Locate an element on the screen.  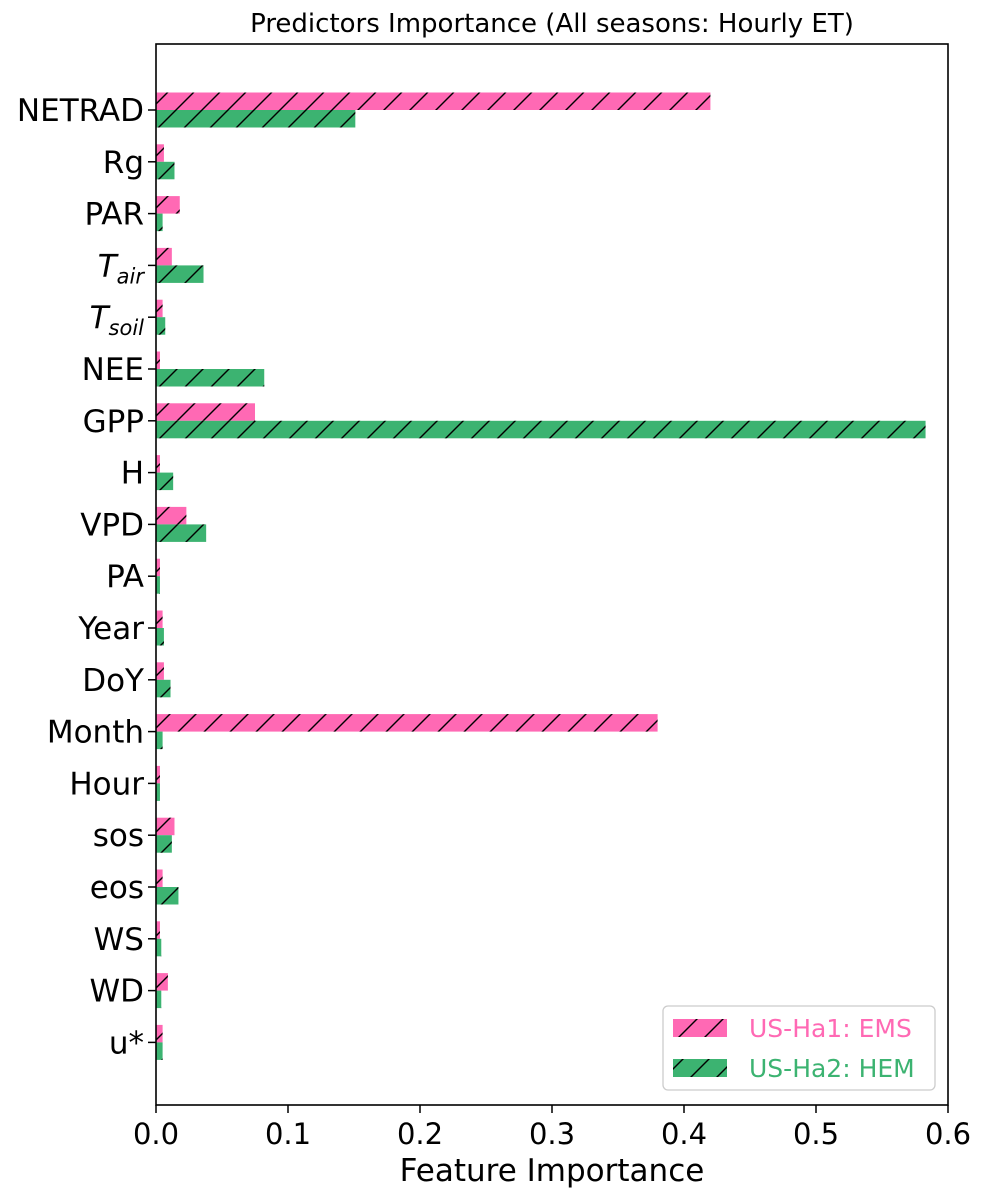
y-tick-label: NEE is located at coordinates (113, 370).